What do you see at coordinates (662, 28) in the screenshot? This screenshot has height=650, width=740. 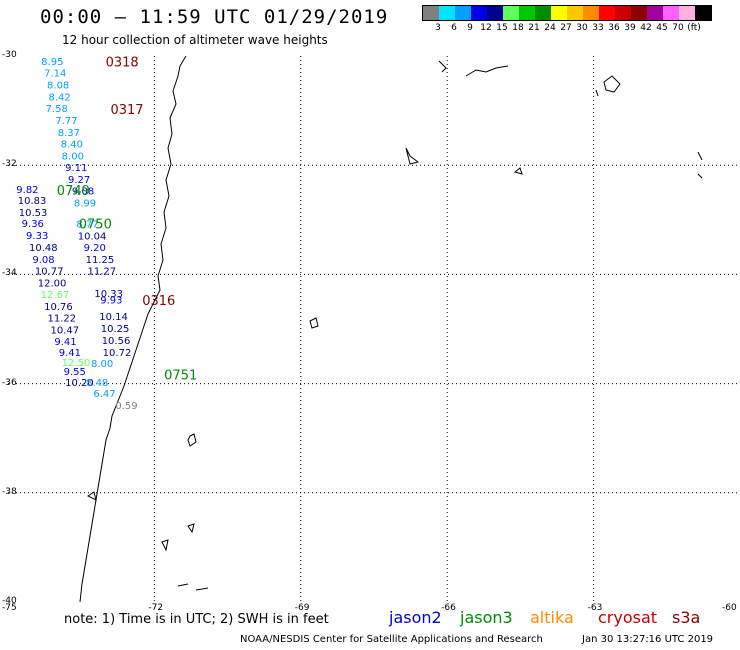 I see `legend-label: 45` at bounding box center [662, 28].